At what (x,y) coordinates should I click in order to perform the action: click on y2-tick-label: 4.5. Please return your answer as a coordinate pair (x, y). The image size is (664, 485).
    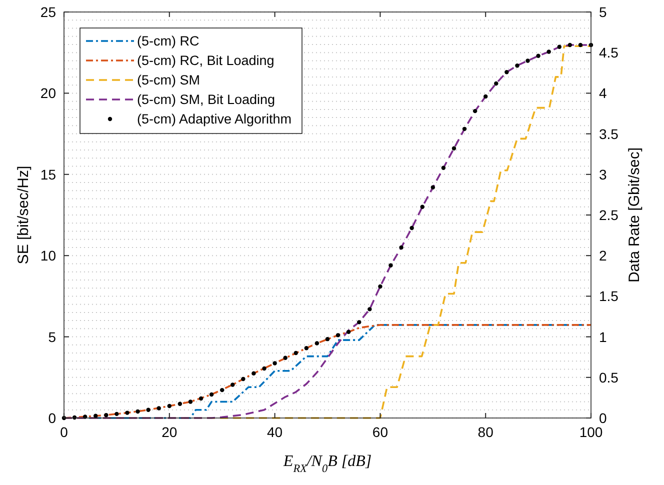
    Looking at the image, I should click on (609, 52).